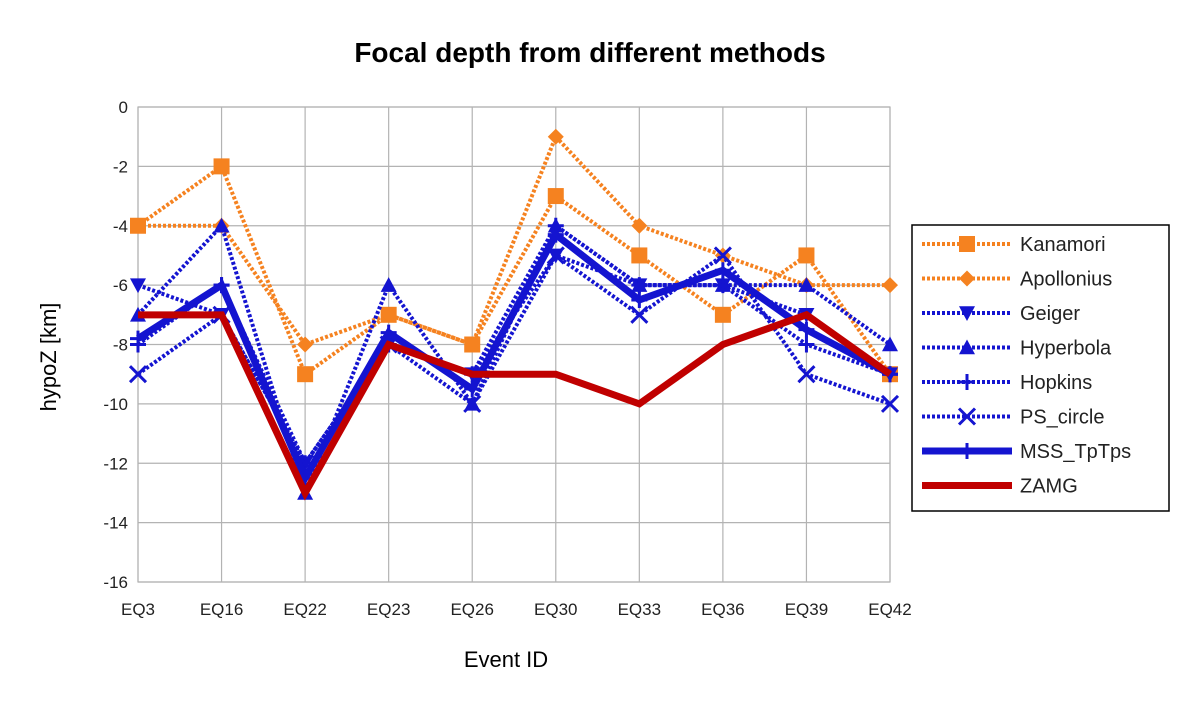  What do you see at coordinates (138, 609) in the screenshot?
I see `x-tick-label: EQ3` at bounding box center [138, 609].